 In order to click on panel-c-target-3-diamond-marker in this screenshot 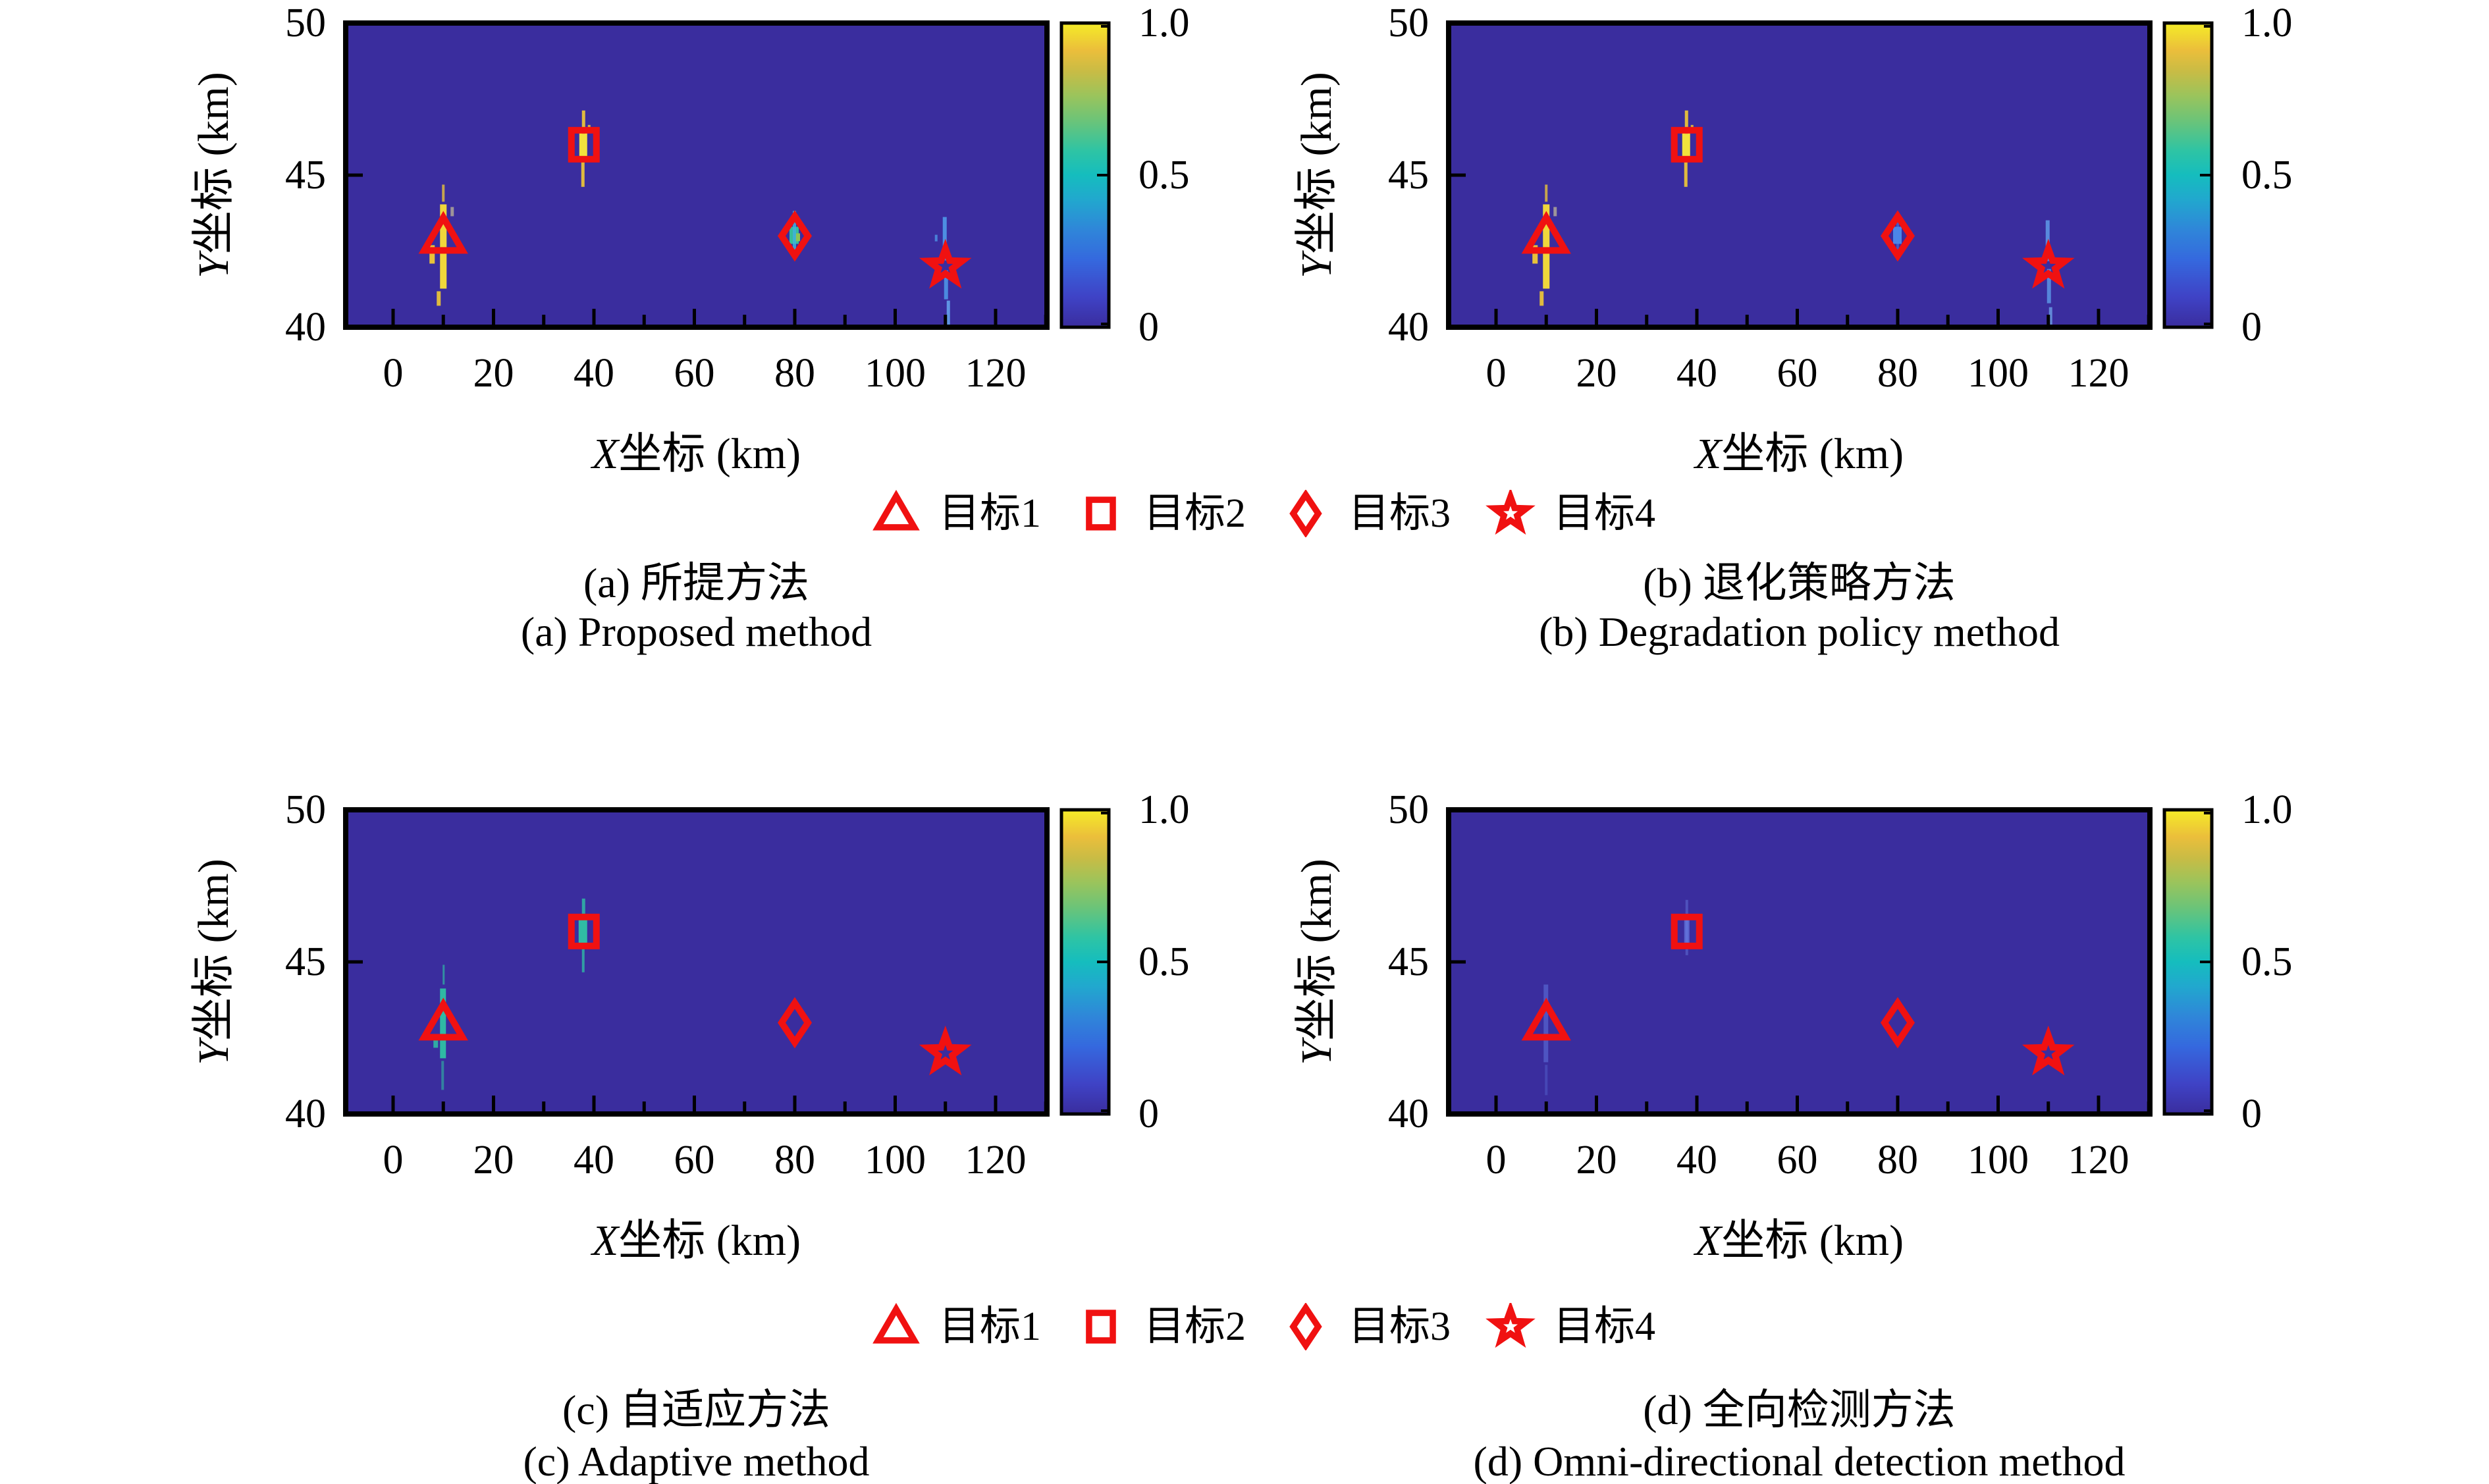, I will do `click(795, 1023)`.